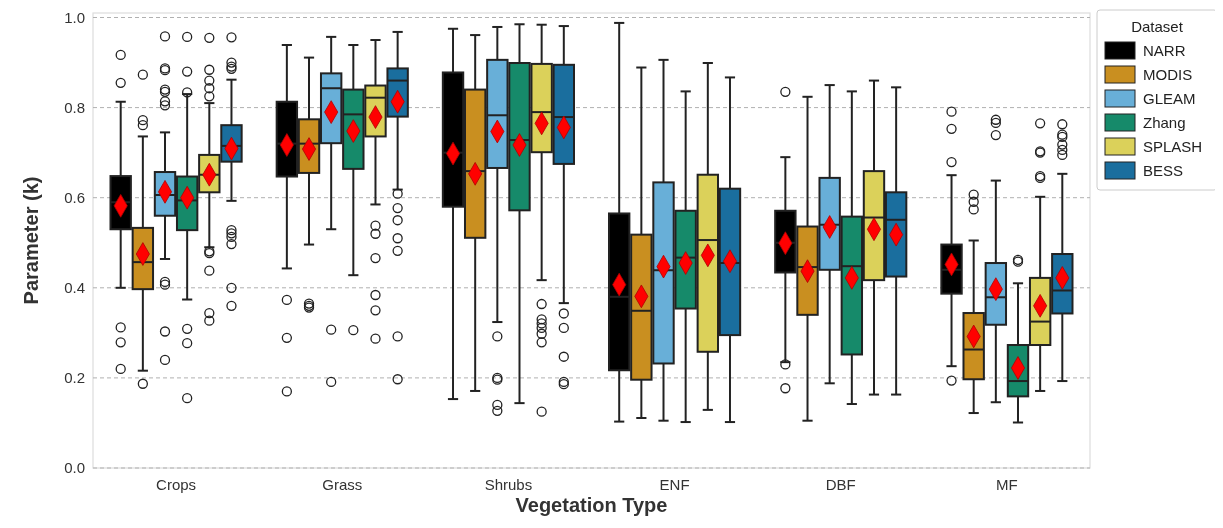 The image size is (1223, 528). Describe the element at coordinates (1157, 26) in the screenshot. I see `legend-title: Dataset` at that location.